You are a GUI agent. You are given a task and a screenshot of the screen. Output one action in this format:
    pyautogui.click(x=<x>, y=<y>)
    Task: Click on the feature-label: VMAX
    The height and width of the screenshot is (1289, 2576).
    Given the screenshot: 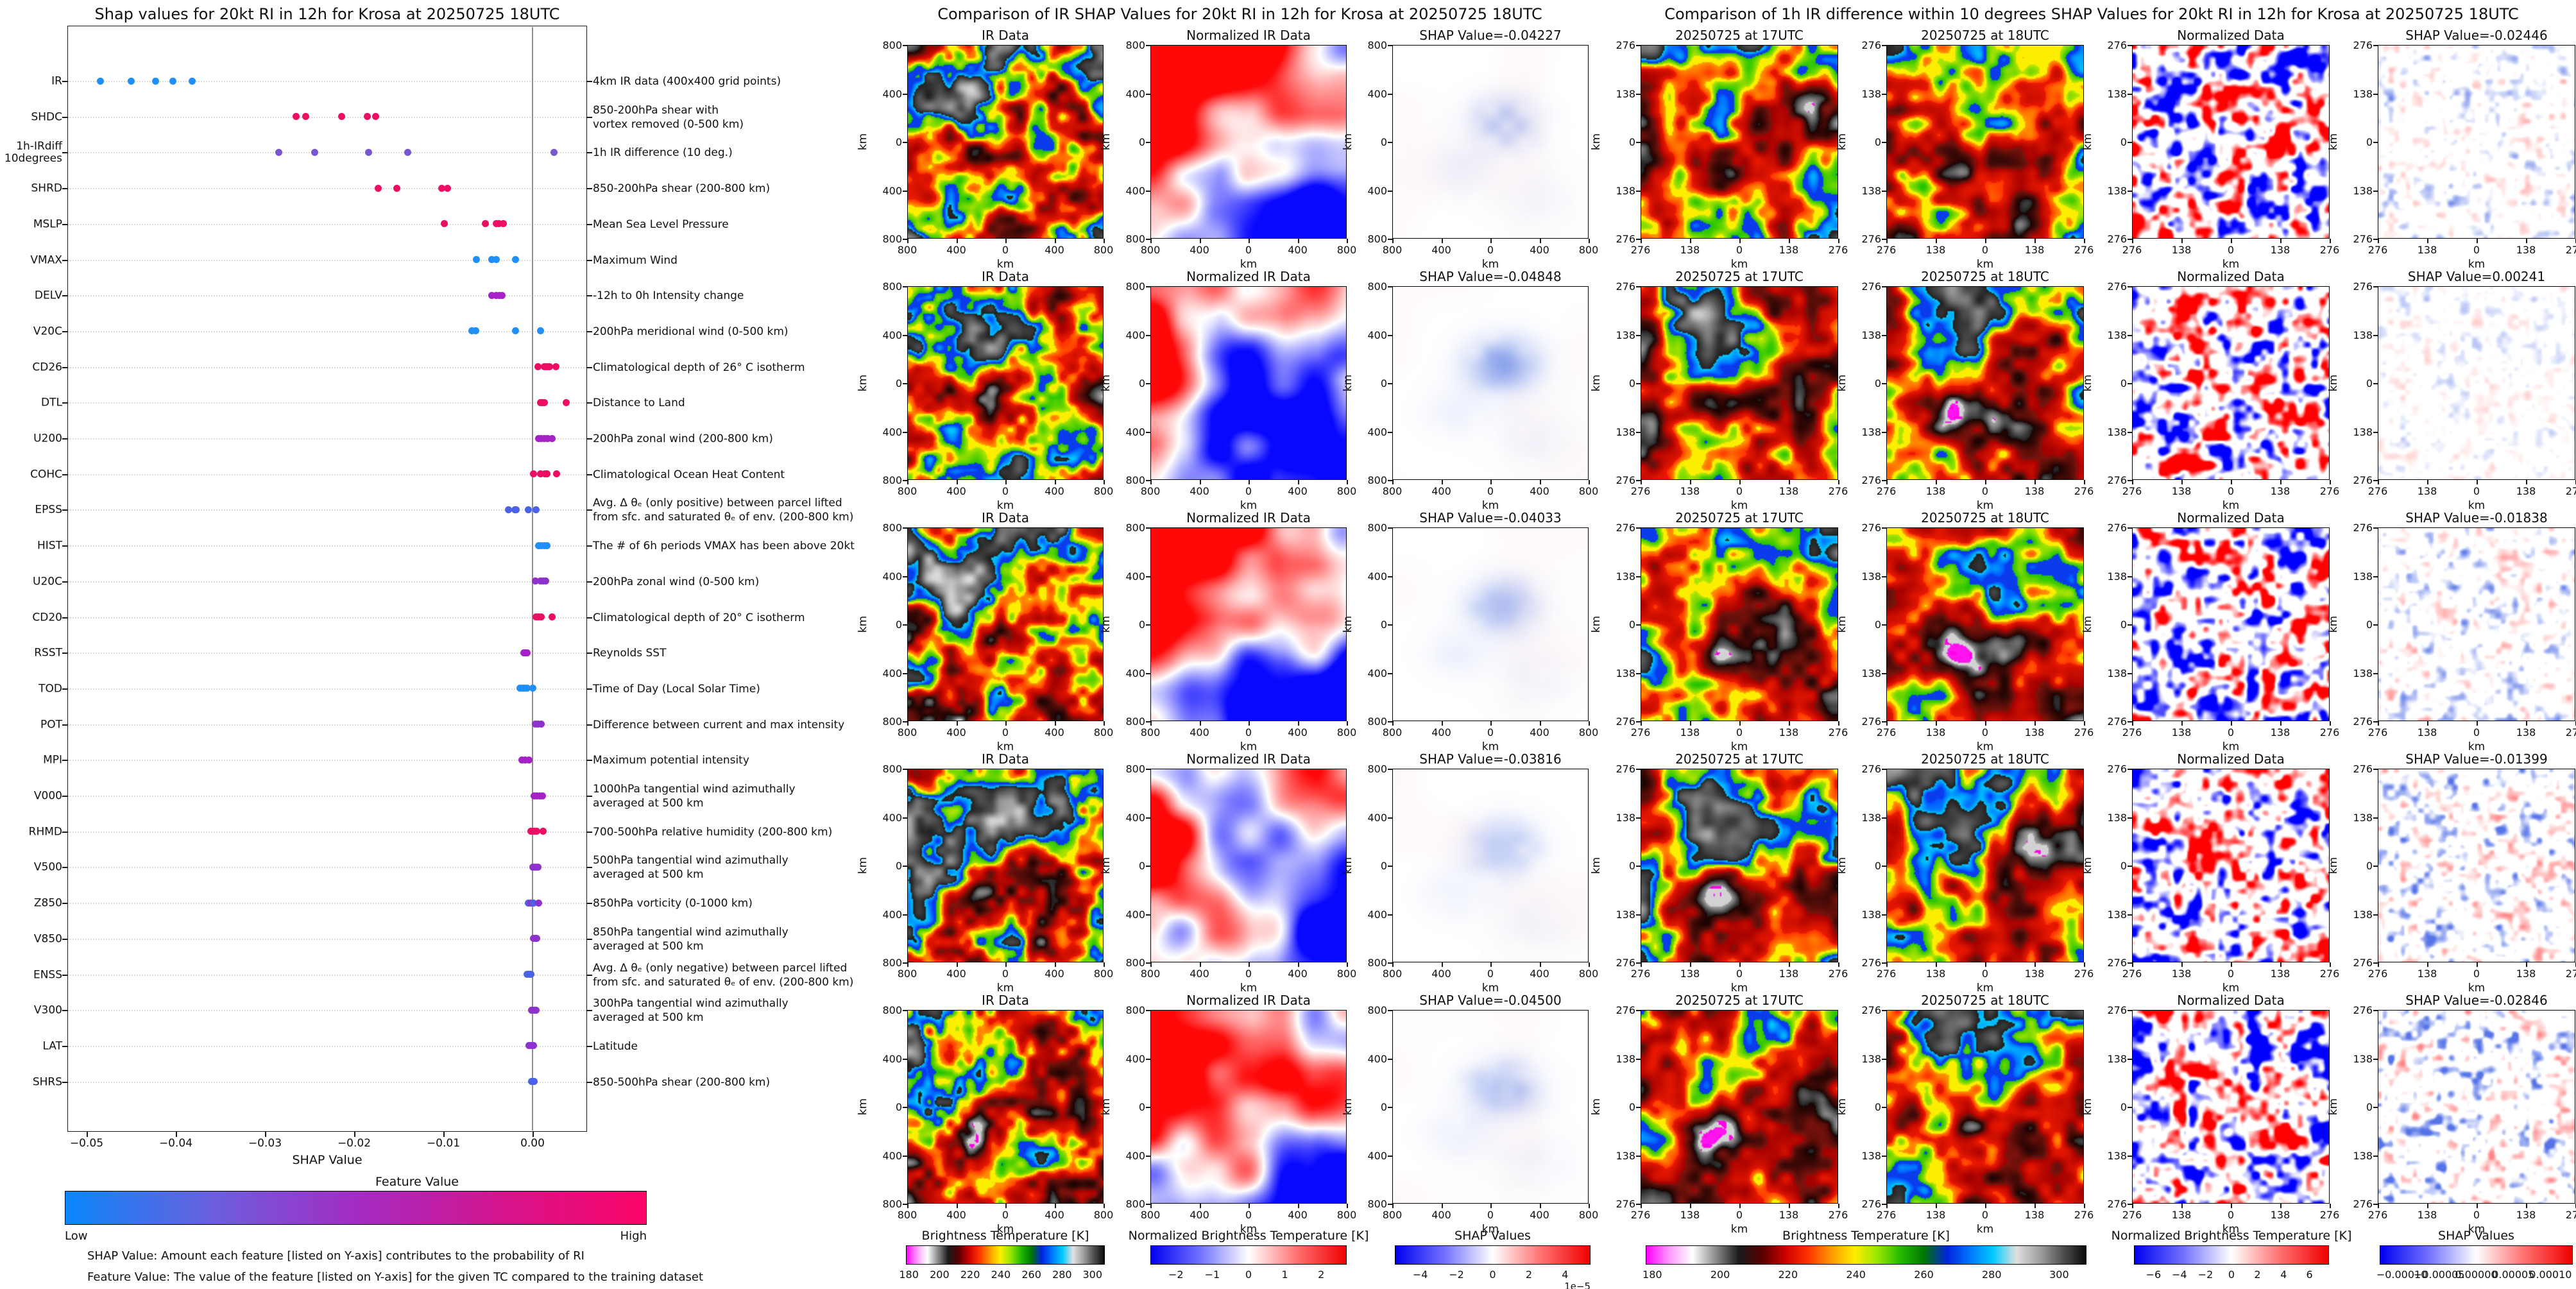 What is the action you would take?
    pyautogui.click(x=46, y=259)
    